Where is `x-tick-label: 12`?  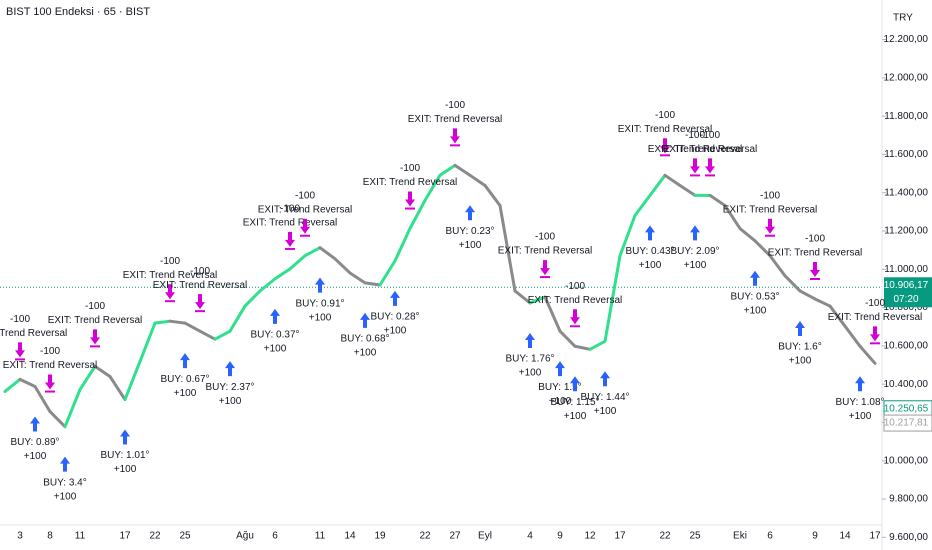 x-tick-label: 12 is located at coordinates (590, 536).